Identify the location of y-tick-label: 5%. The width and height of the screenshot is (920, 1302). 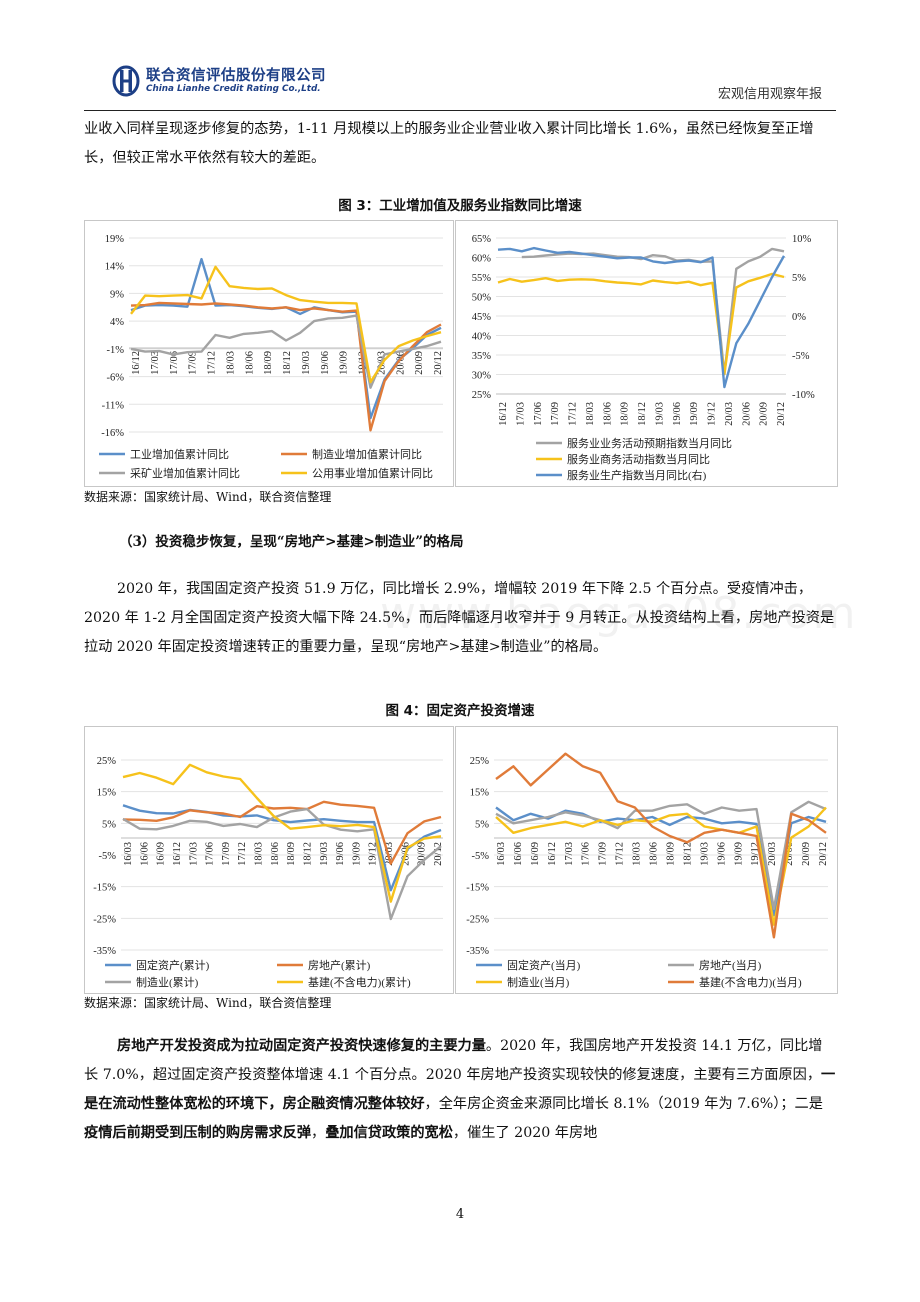
(482, 824).